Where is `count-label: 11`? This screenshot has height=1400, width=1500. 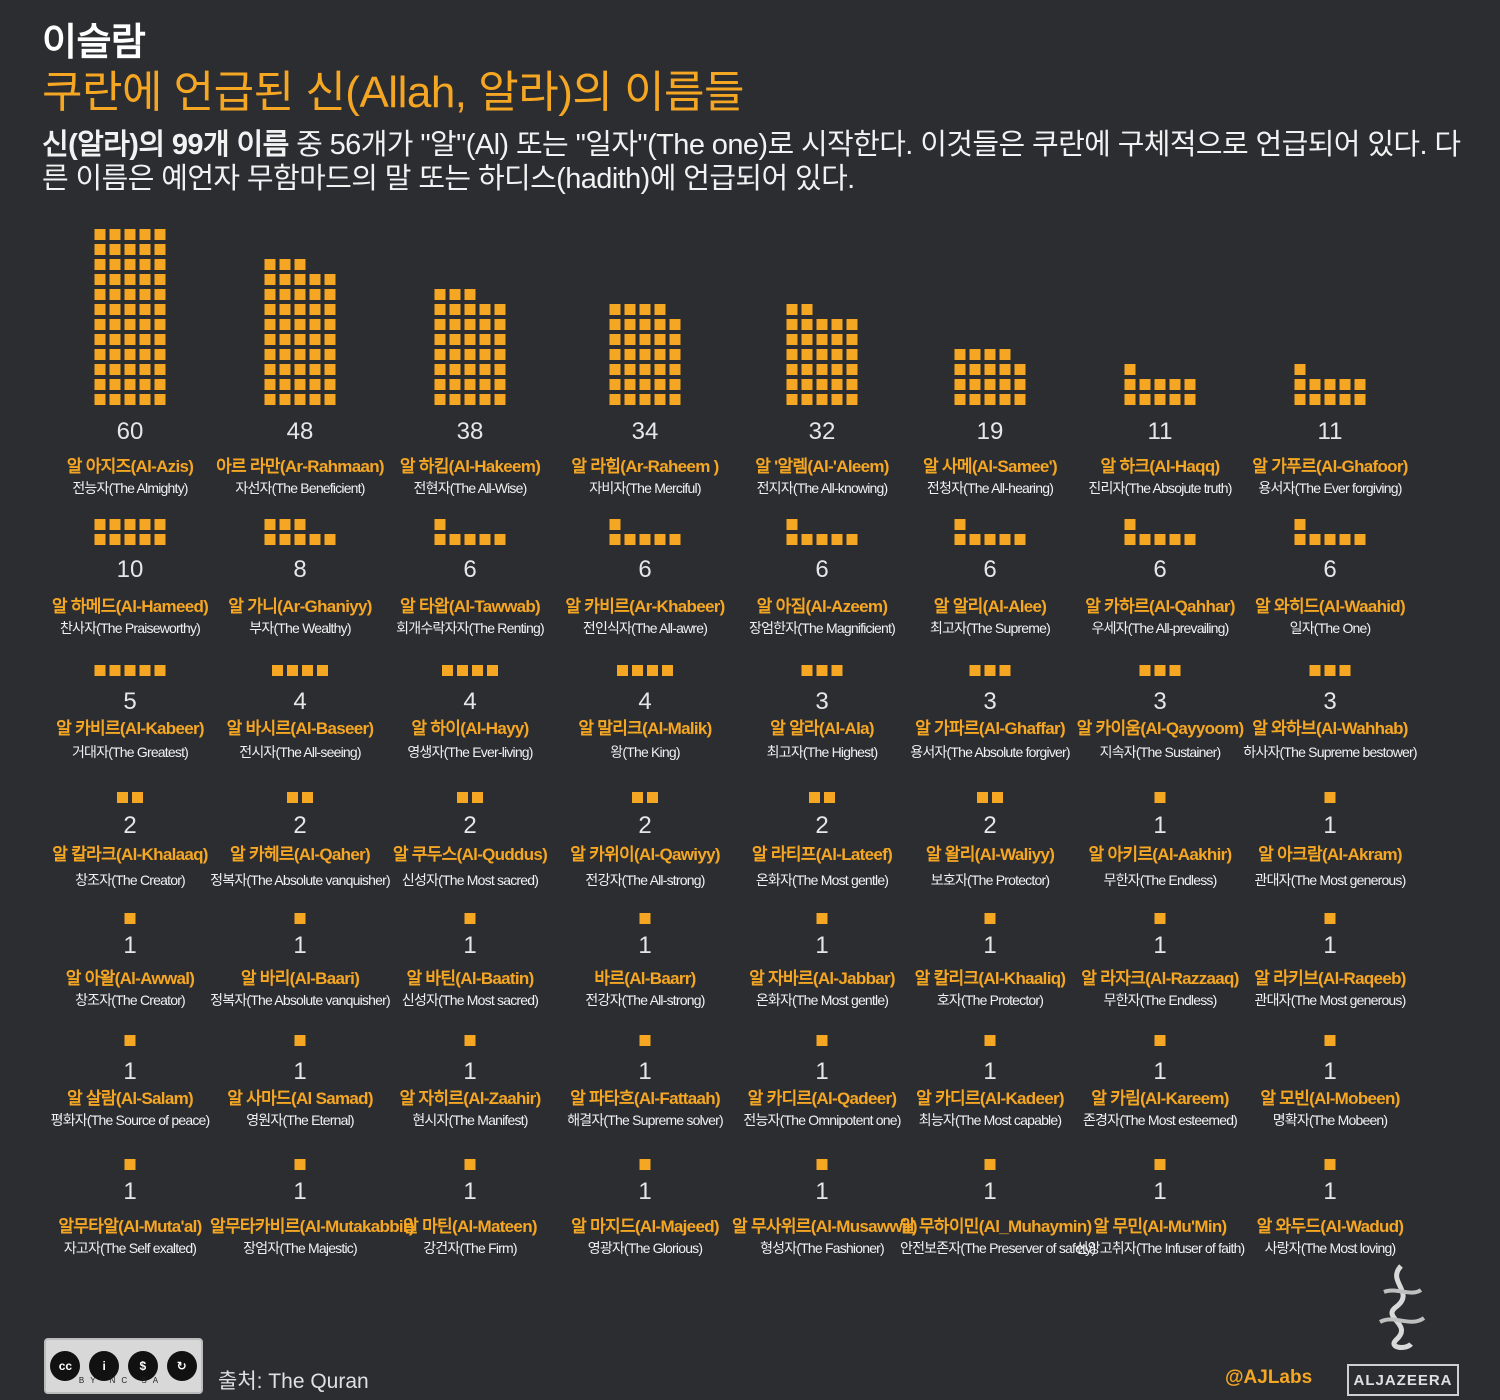 count-label: 11 is located at coordinates (1330, 431).